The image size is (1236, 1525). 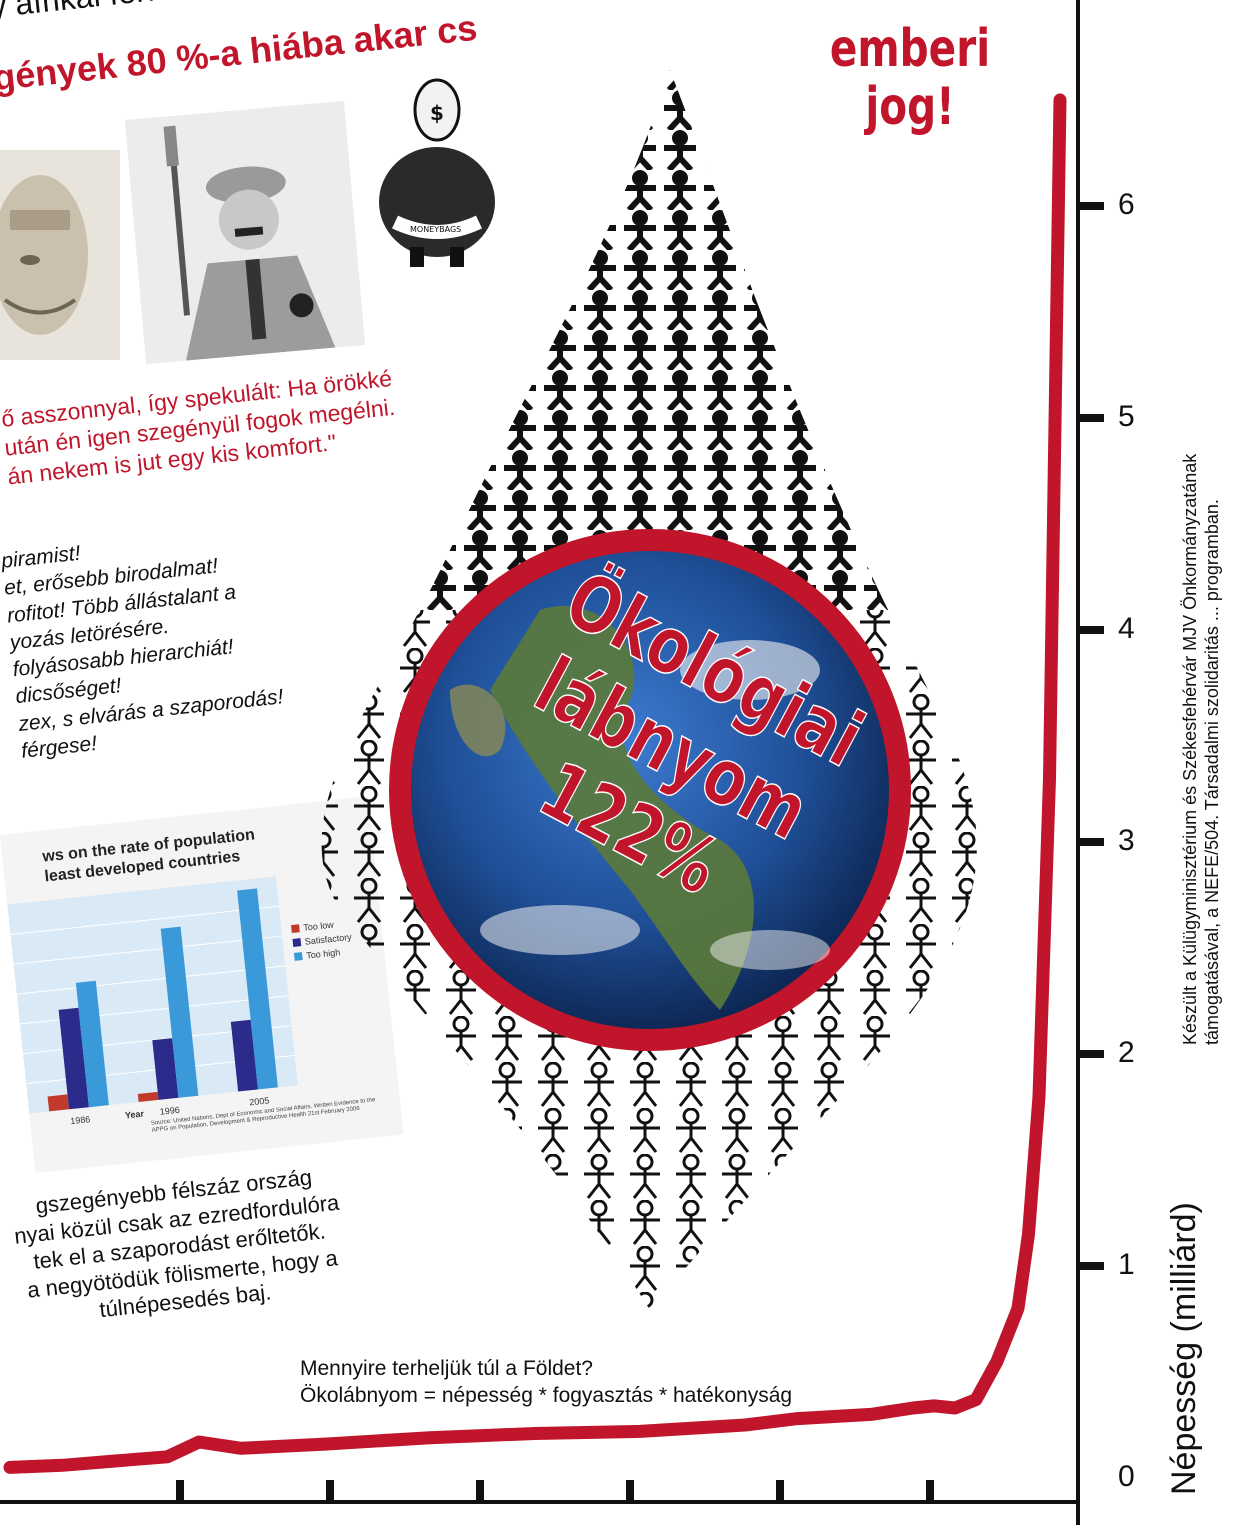 I want to click on inset-year-1996: 1996, so click(x=169, y=1111).